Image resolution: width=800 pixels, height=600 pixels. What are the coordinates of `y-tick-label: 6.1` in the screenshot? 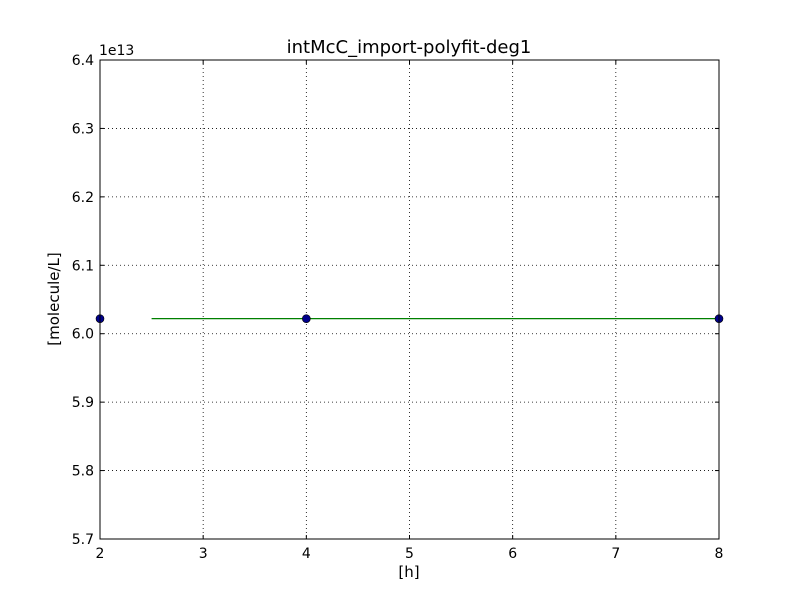 It's located at (83, 266).